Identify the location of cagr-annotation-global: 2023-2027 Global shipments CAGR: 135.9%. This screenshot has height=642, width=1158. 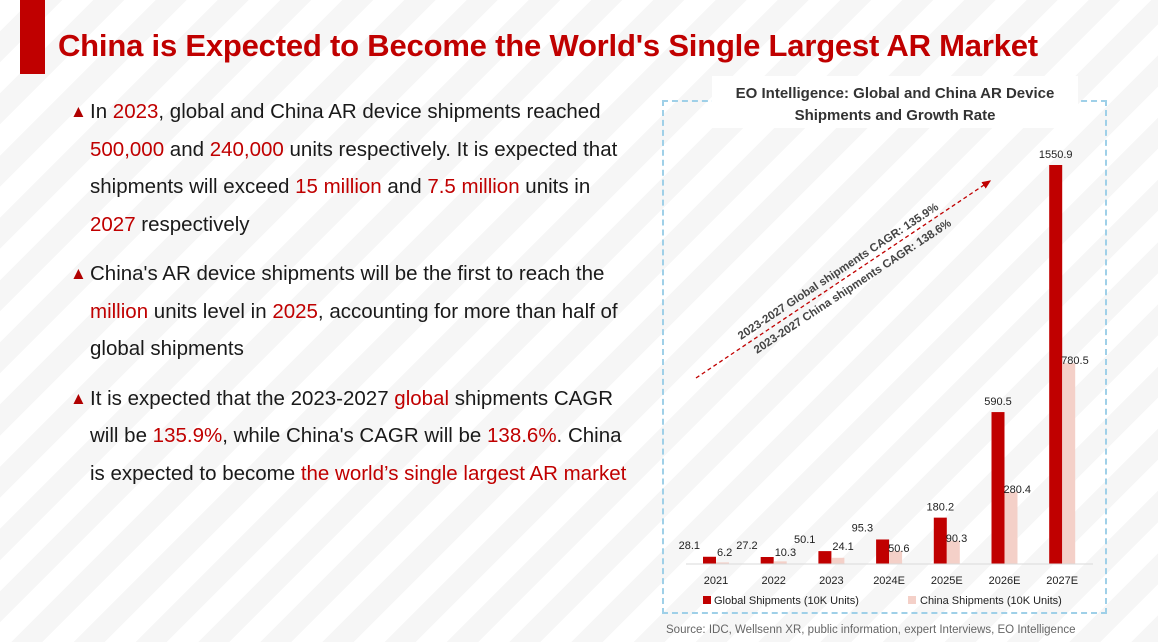
(838, 271).